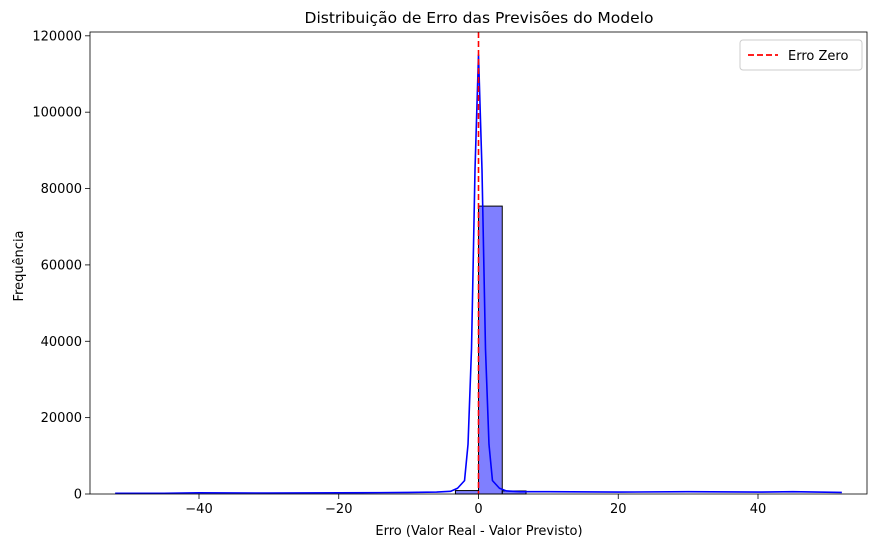 The height and width of the screenshot is (547, 877). I want to click on y-axis-ticks: 0 20000 40000 60000 80000 100000 120000, so click(61, 266).